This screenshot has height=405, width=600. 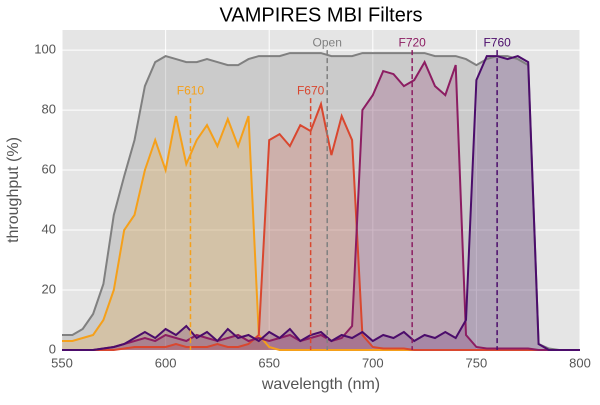 I want to click on y-axis-label: throughput (%), so click(x=13, y=190).